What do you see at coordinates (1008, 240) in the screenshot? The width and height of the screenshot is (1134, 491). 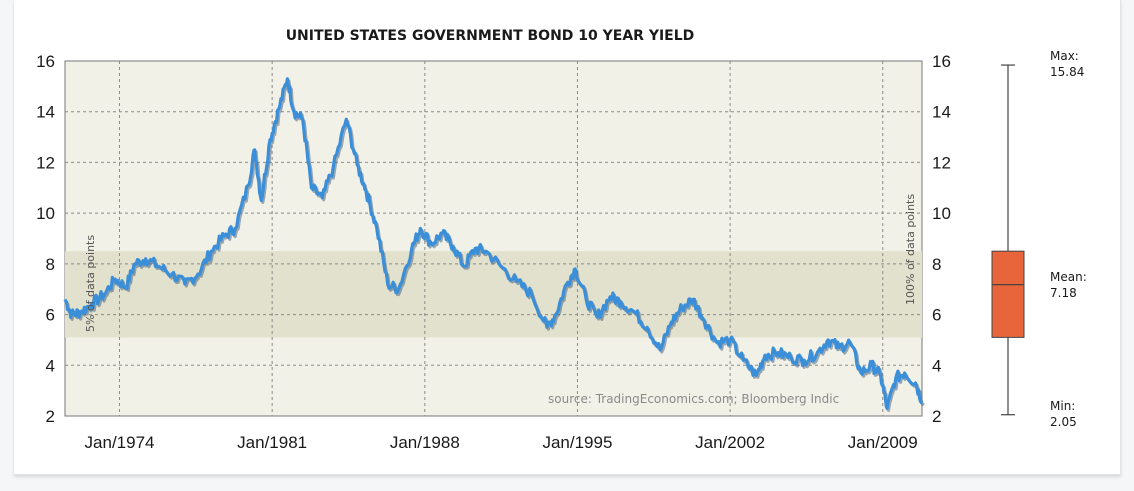 I see `stats-boxplot` at bounding box center [1008, 240].